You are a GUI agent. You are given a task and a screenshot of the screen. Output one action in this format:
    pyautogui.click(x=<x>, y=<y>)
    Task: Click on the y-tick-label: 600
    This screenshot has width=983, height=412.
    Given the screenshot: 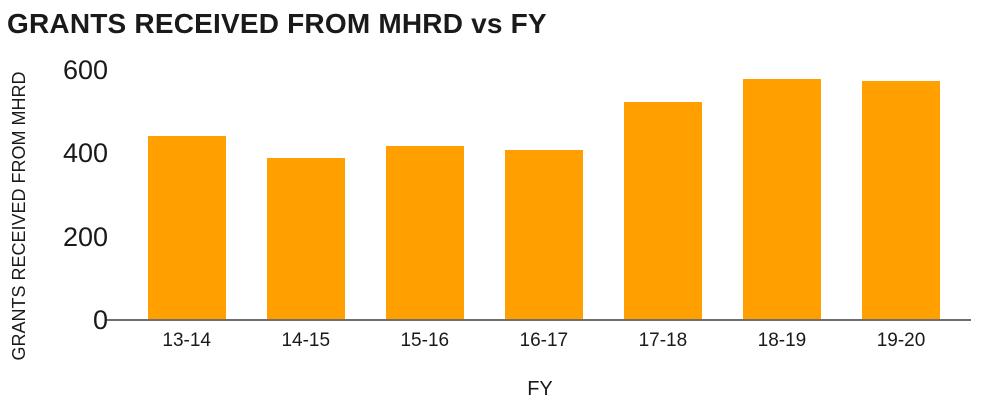 What is the action you would take?
    pyautogui.click(x=85, y=70)
    